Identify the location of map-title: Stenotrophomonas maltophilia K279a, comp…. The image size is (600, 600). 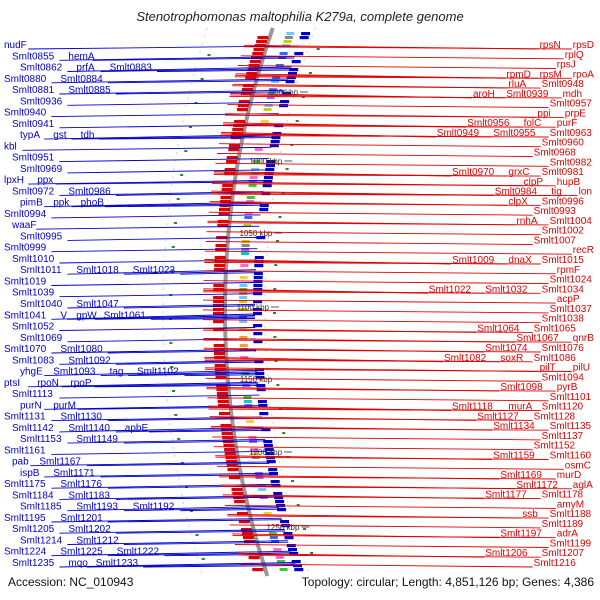
(299, 16).